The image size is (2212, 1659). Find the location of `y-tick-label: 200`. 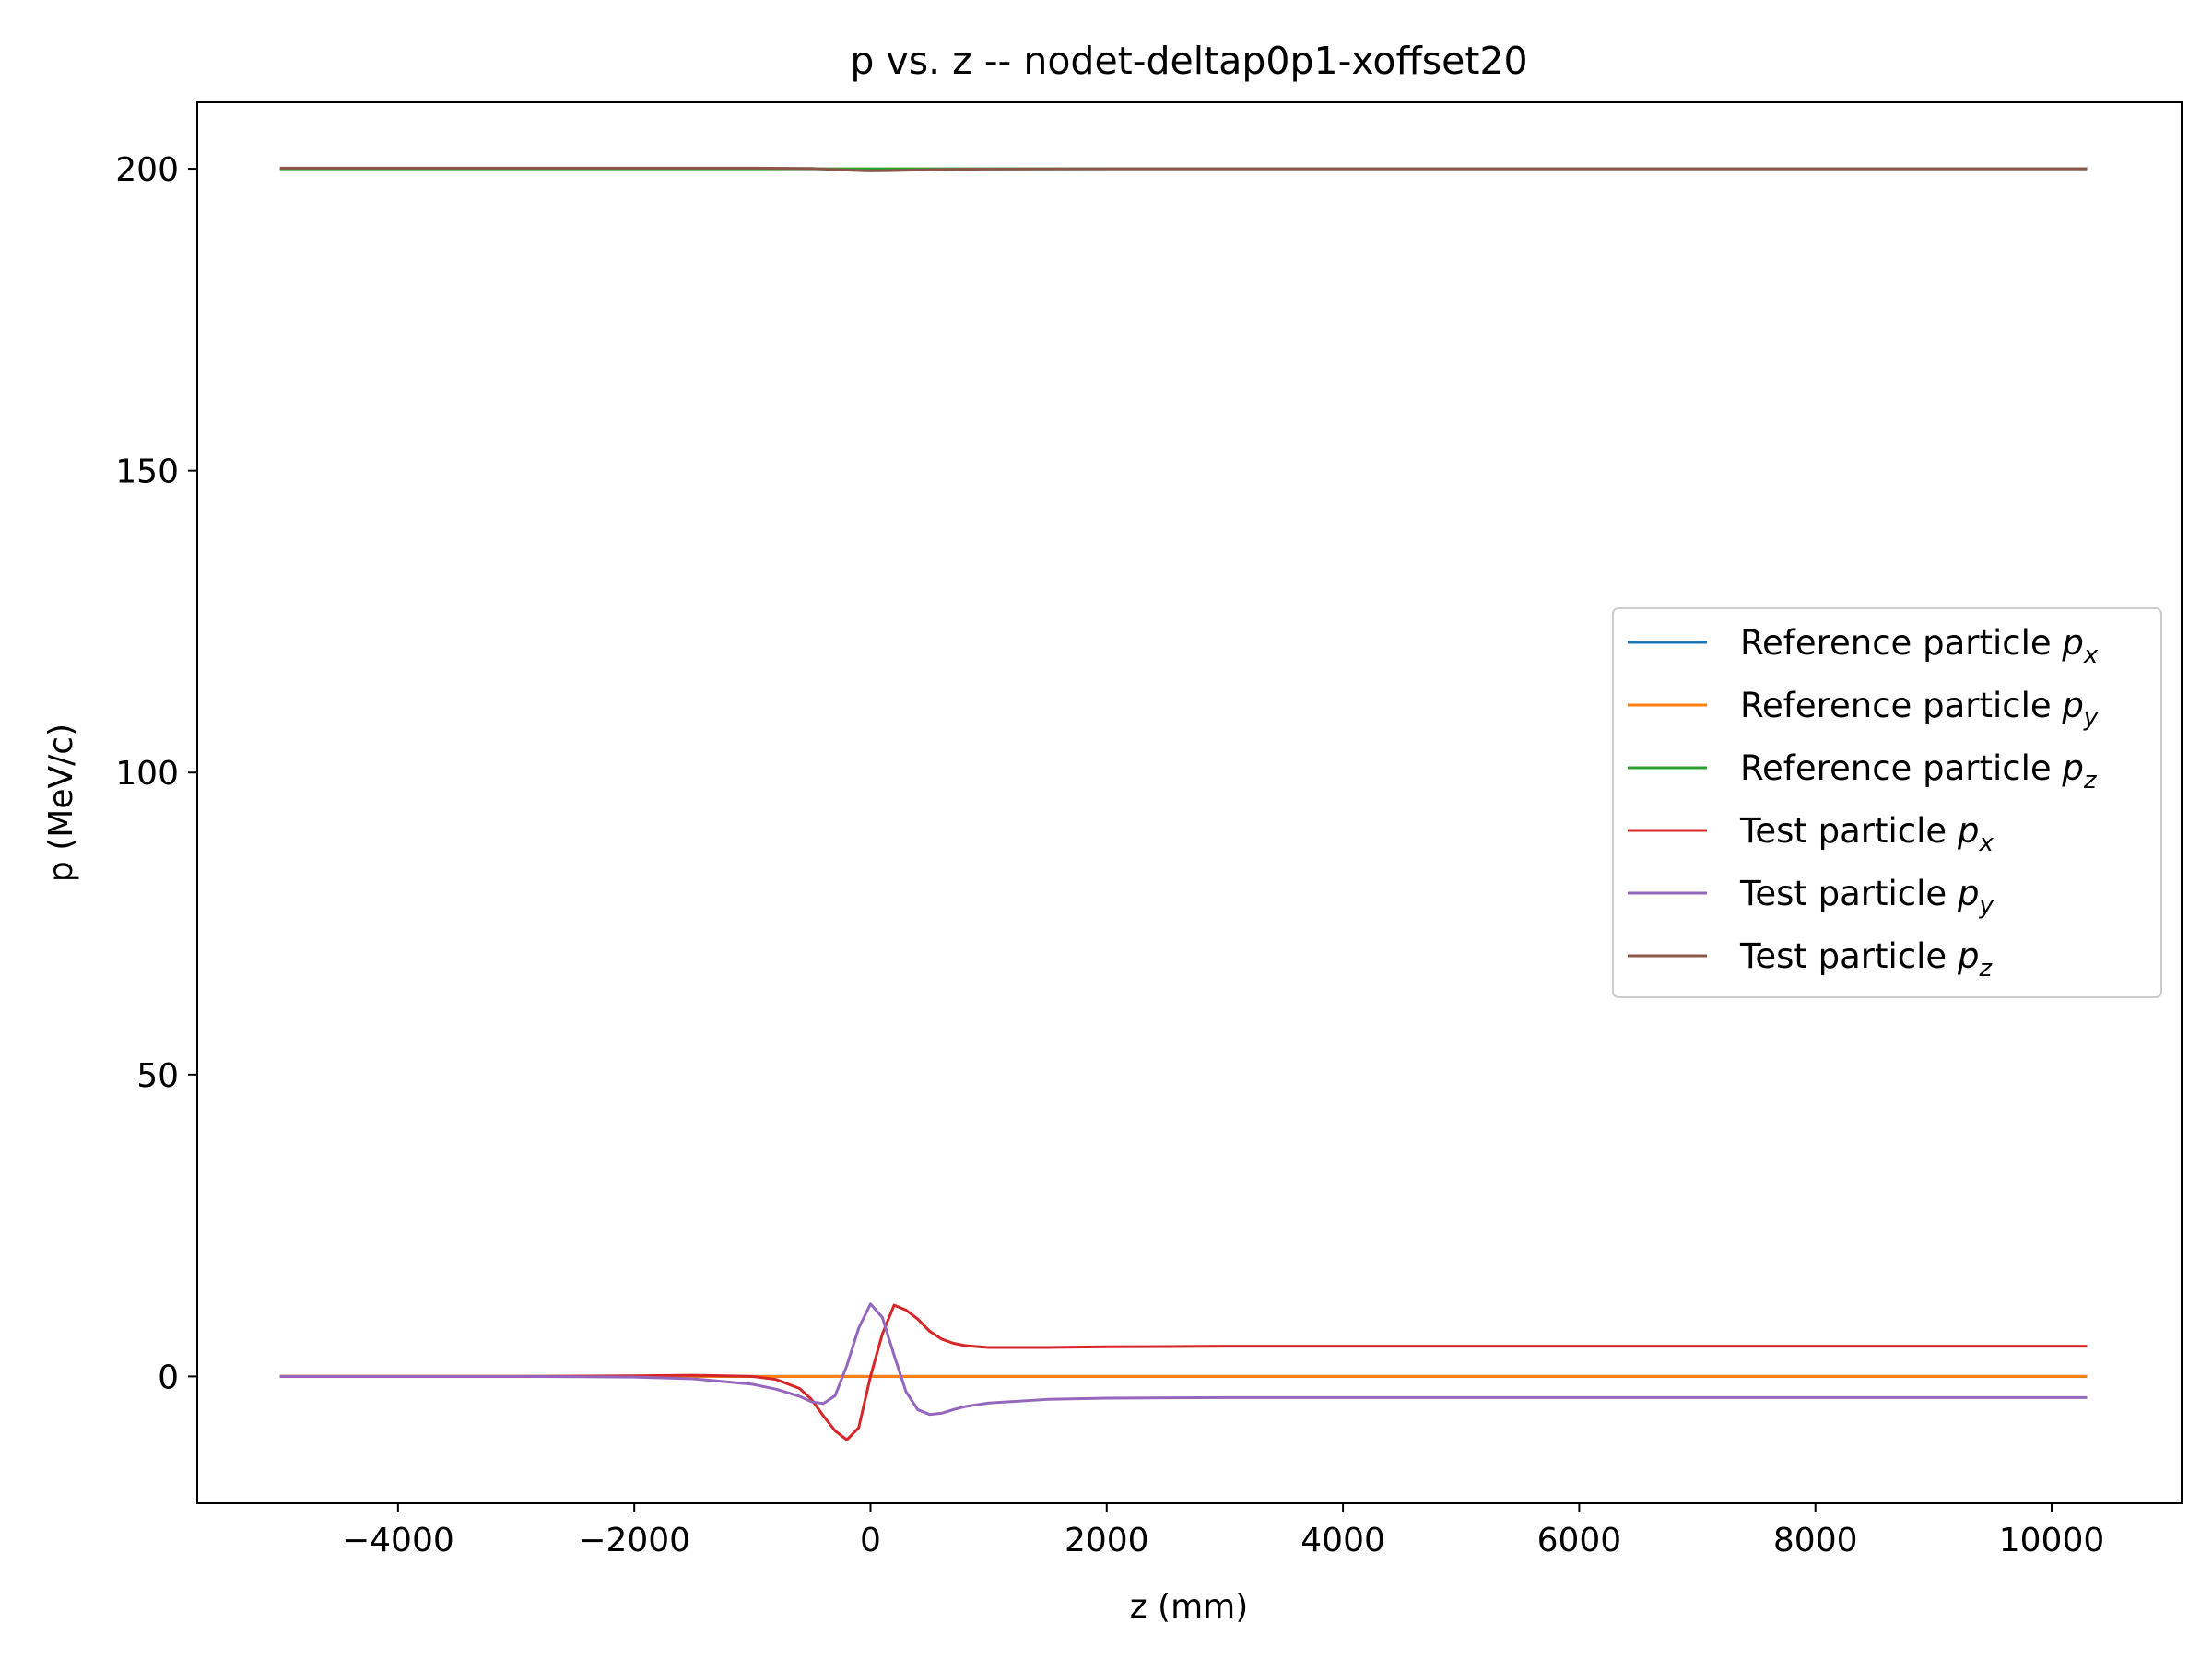

y-tick-label: 200 is located at coordinates (147, 170).